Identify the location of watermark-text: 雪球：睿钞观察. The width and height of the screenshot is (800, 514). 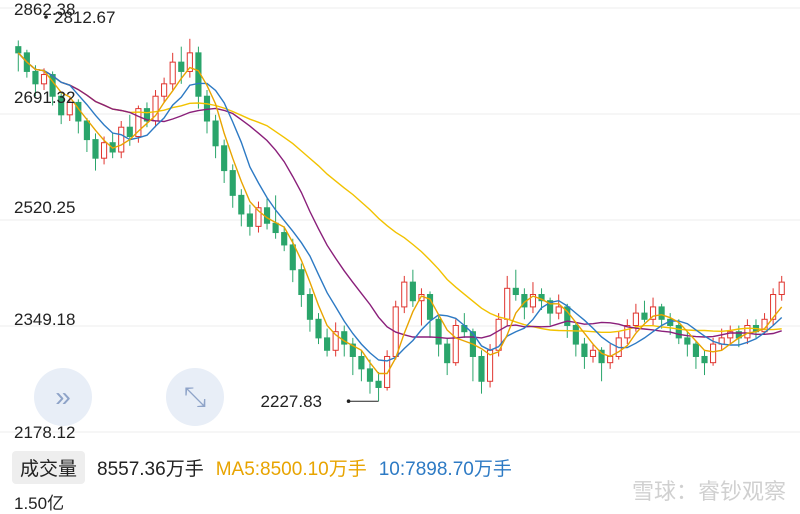
(708, 491).